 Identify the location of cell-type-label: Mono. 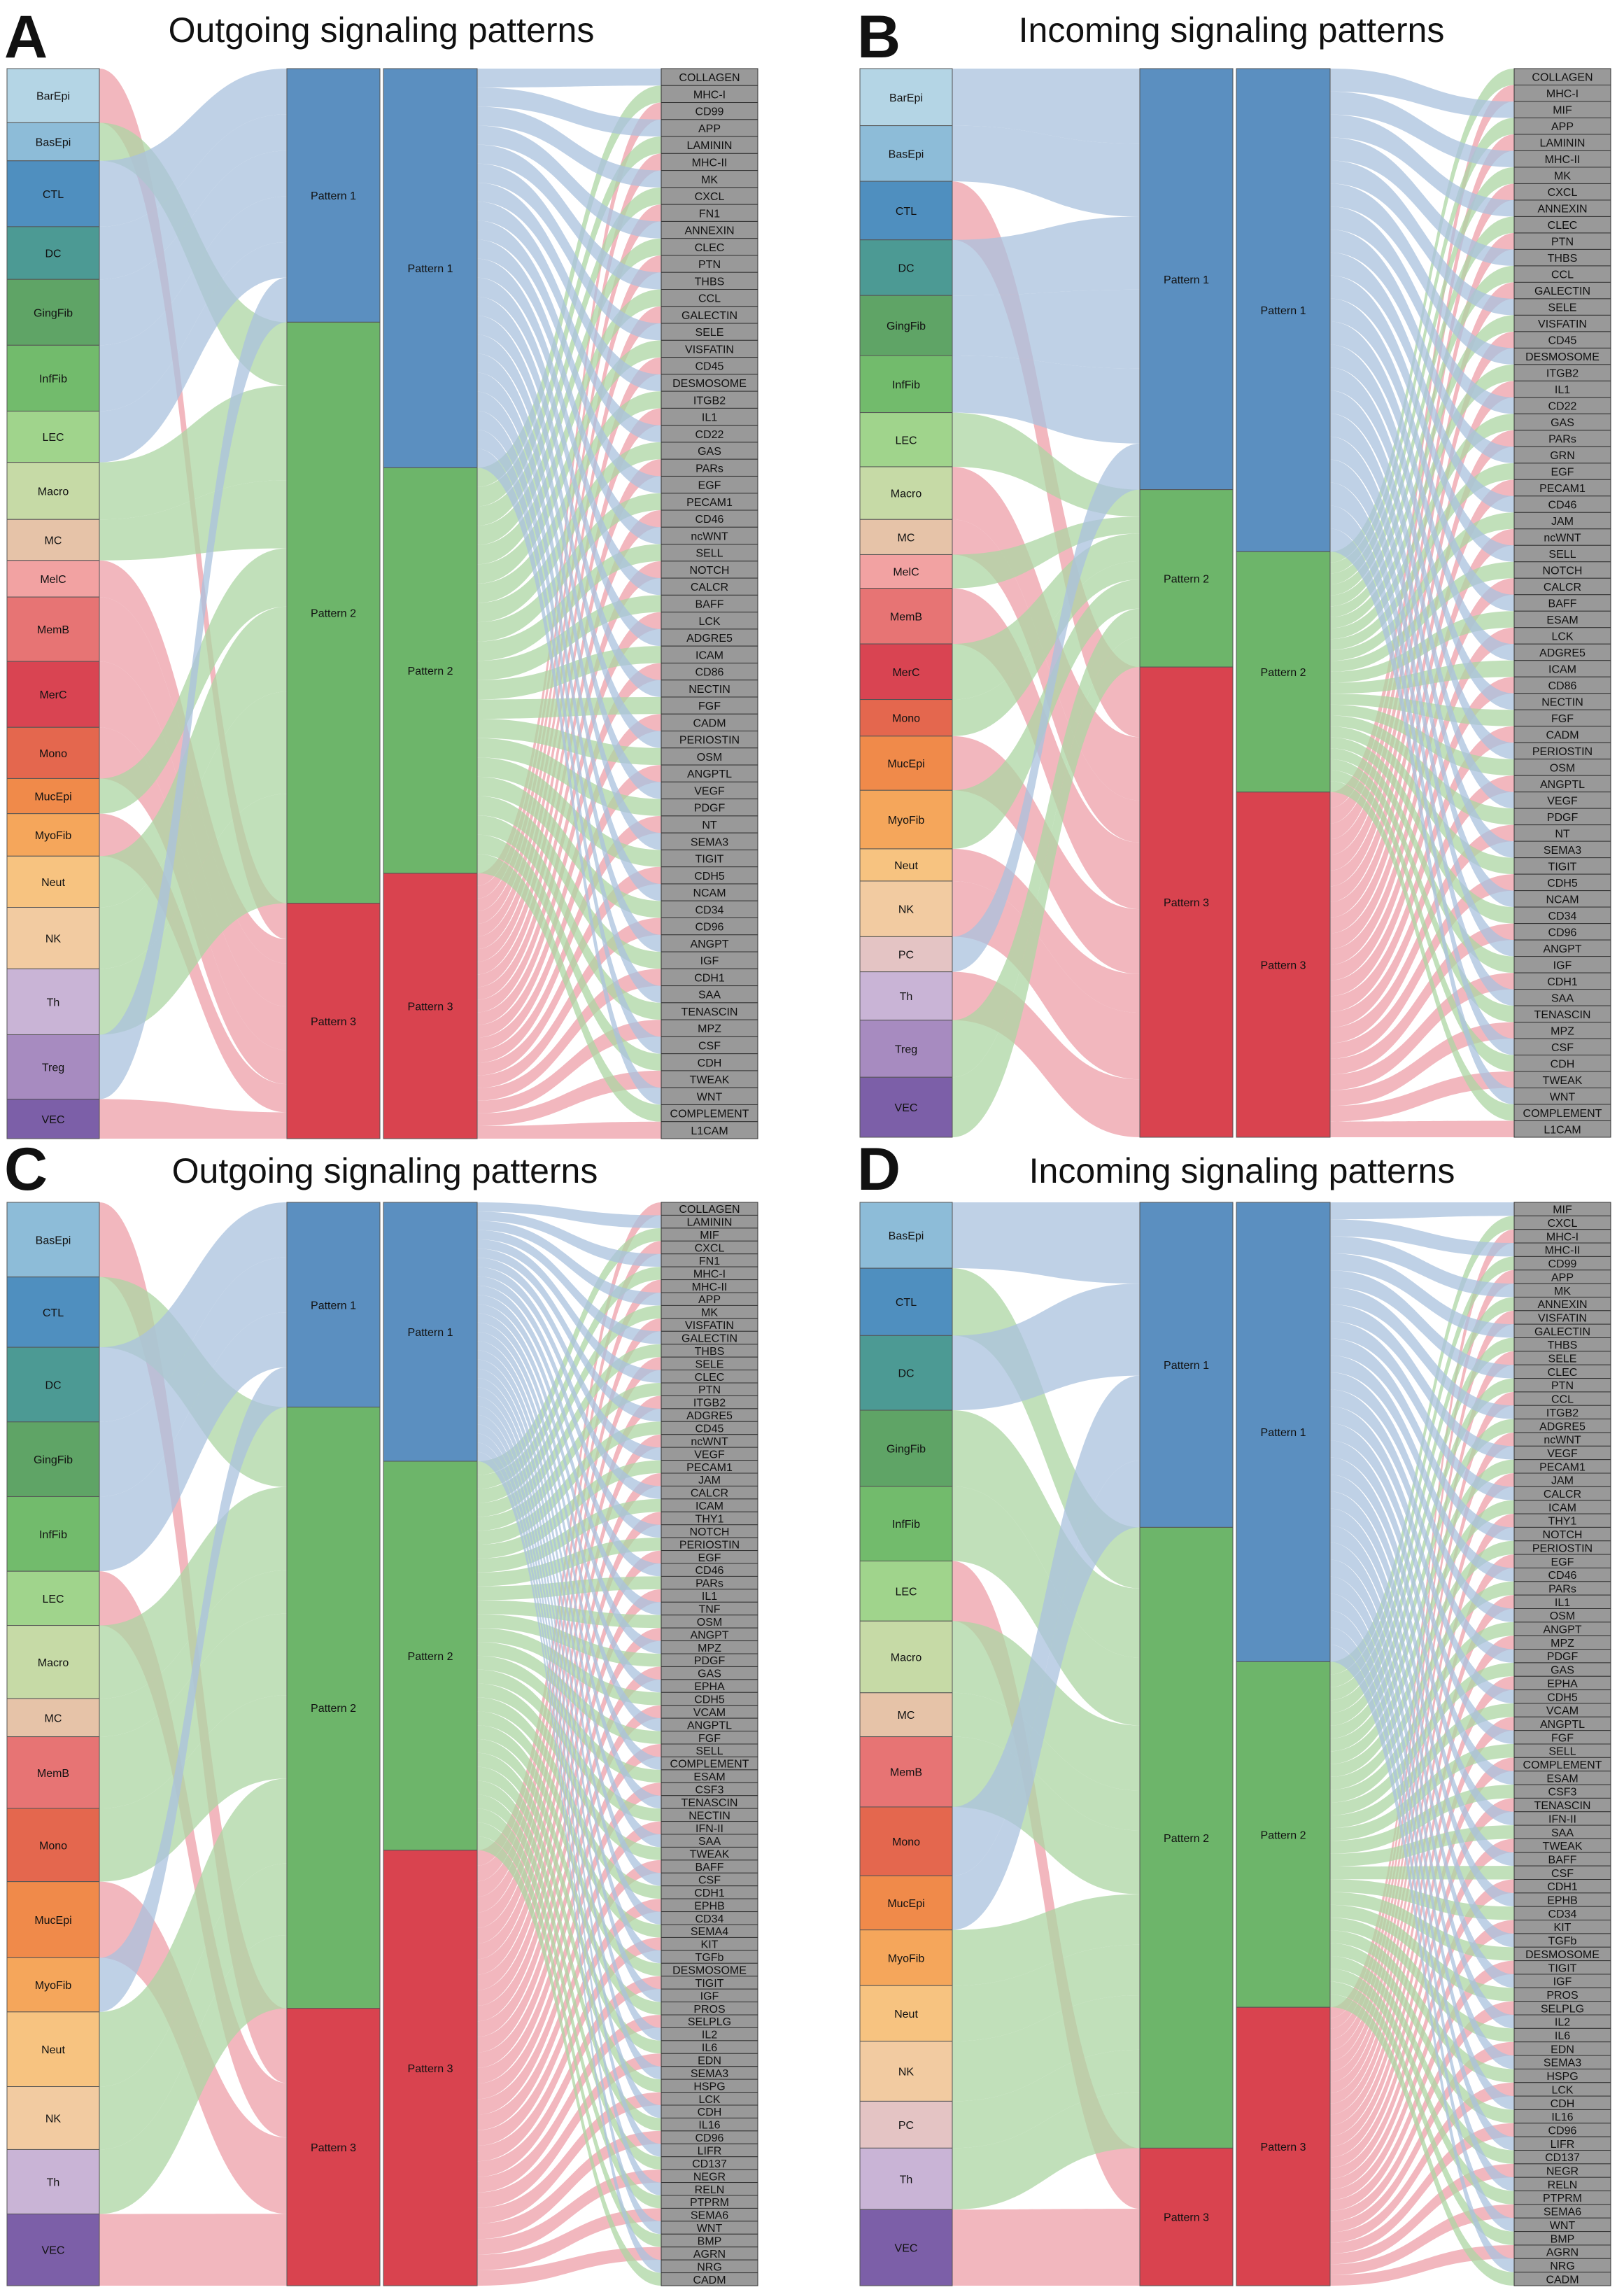
(906, 719).